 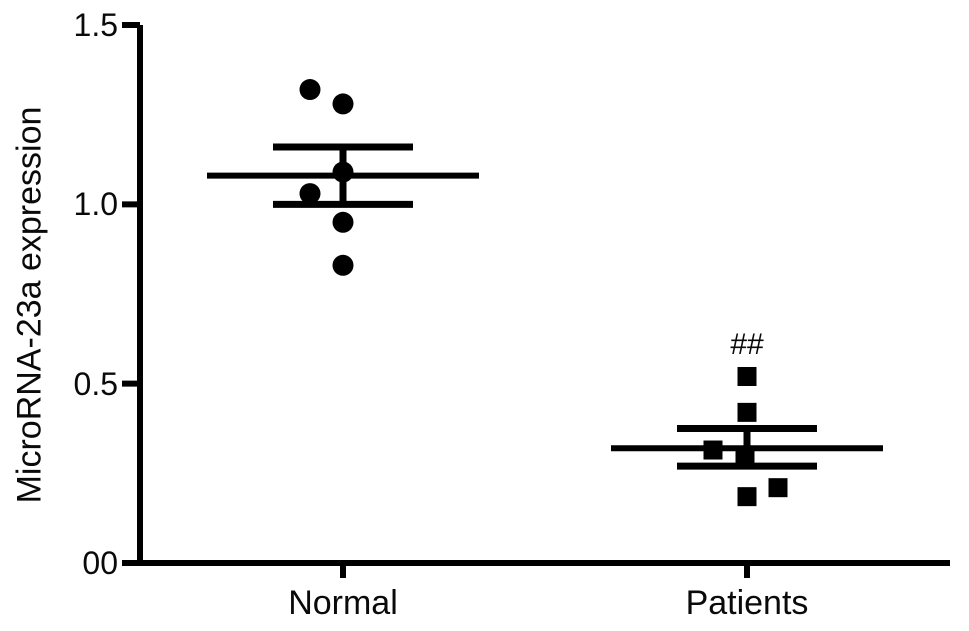 What do you see at coordinates (95, 384) in the screenshot?
I see `y-tick-label-0-5: 0.5` at bounding box center [95, 384].